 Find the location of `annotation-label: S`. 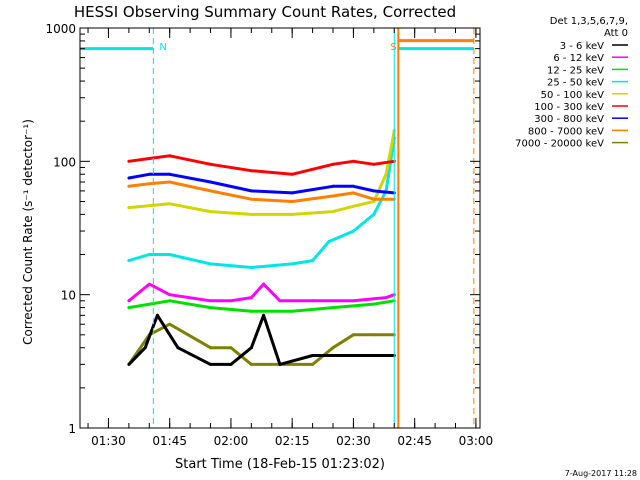

annotation-label: S is located at coordinates (393, 47).